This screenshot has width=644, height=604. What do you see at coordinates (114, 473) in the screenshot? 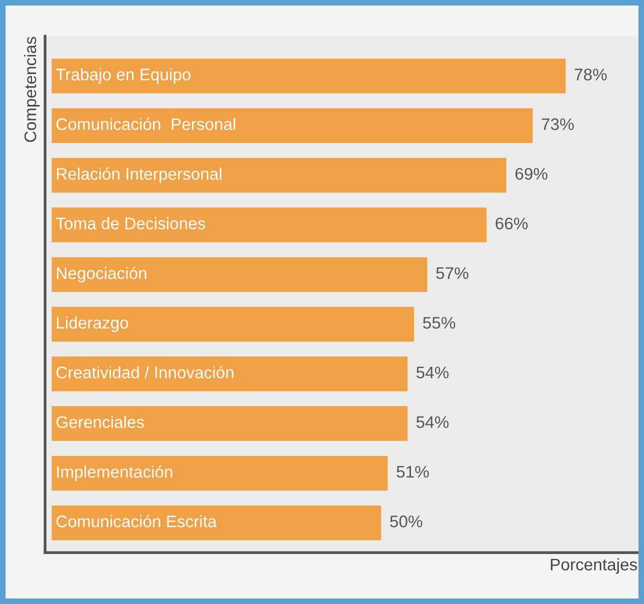
I see `y-tick-label: Implementación` at bounding box center [114, 473].